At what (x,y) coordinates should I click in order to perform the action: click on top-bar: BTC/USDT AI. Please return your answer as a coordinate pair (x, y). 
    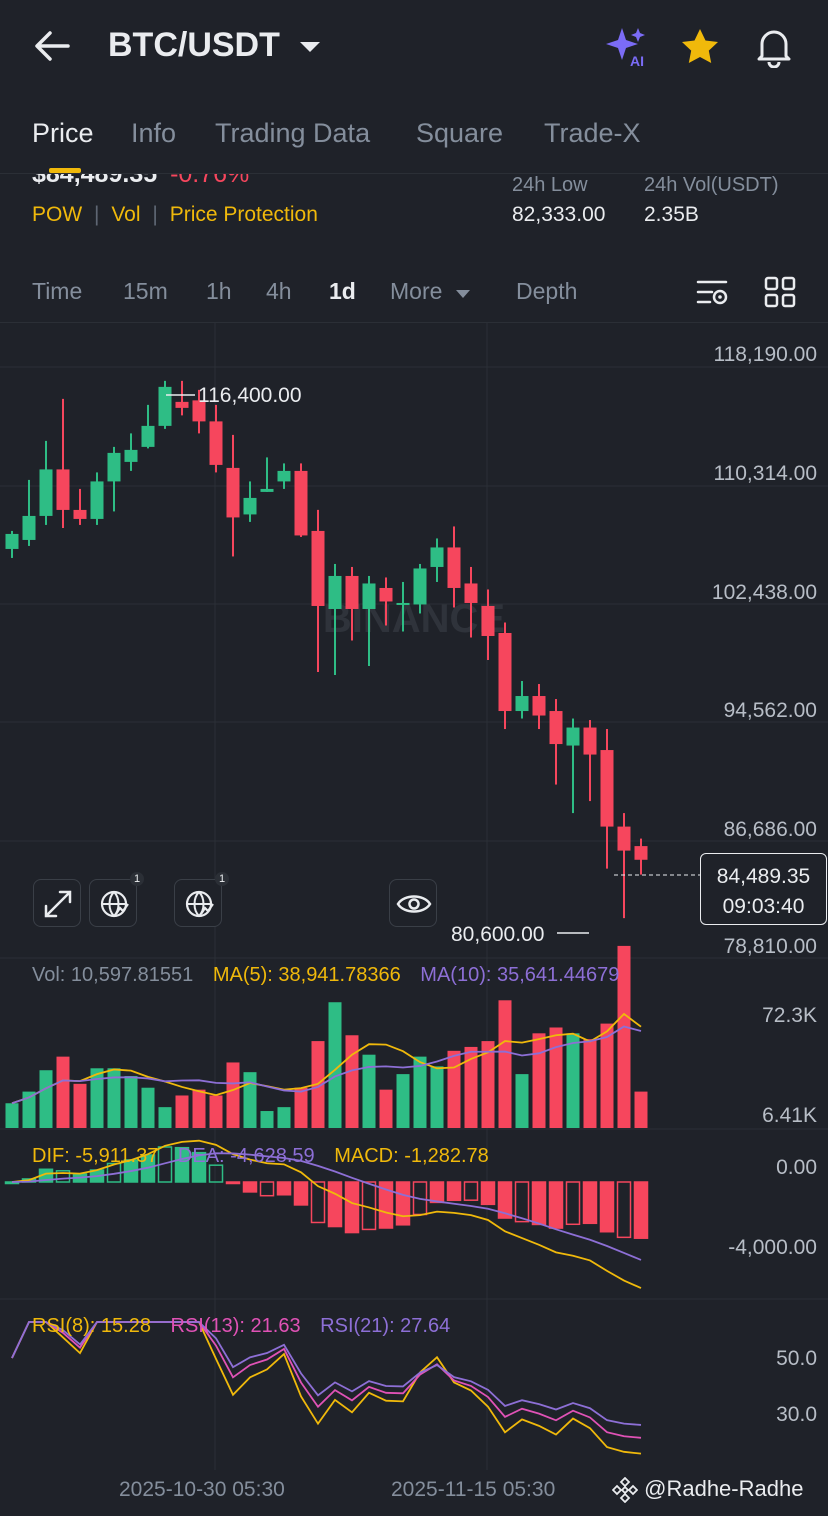
    Looking at the image, I should click on (414, 48).